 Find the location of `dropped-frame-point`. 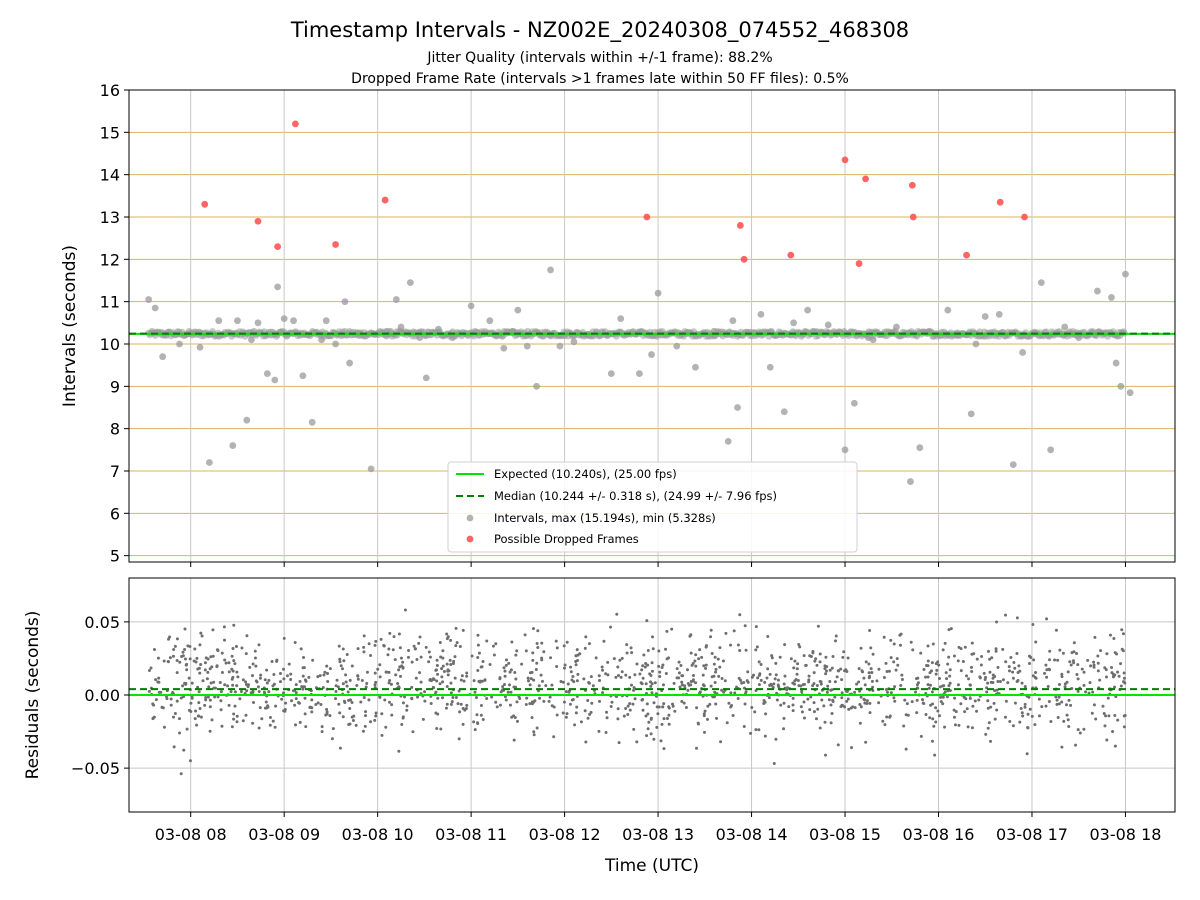

dropped-frame-point is located at coordinates (205, 204).